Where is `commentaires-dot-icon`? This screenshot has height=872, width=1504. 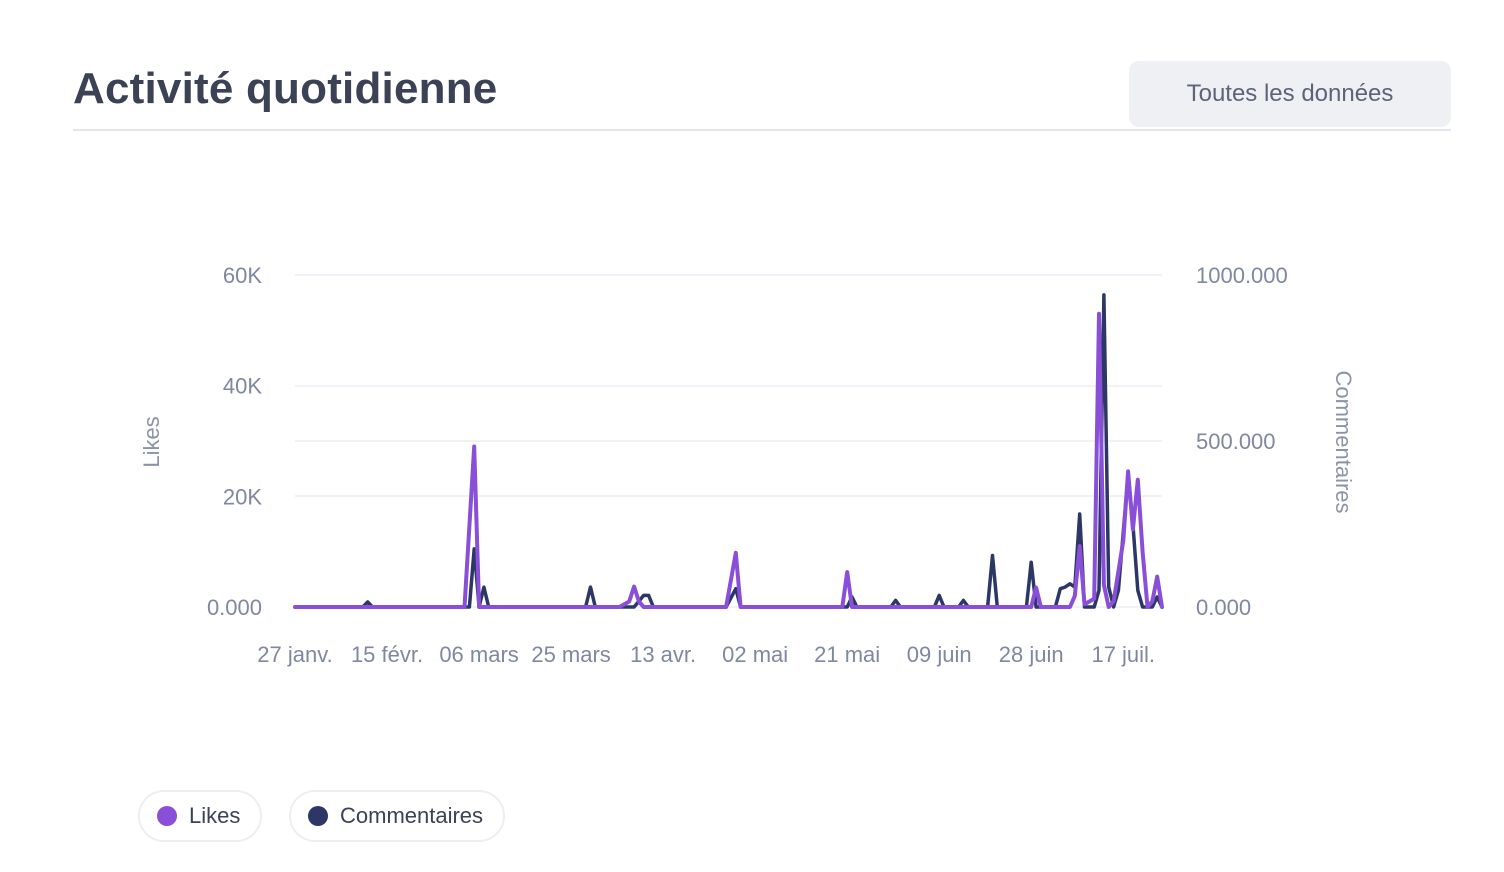 commentaires-dot-icon is located at coordinates (318, 816).